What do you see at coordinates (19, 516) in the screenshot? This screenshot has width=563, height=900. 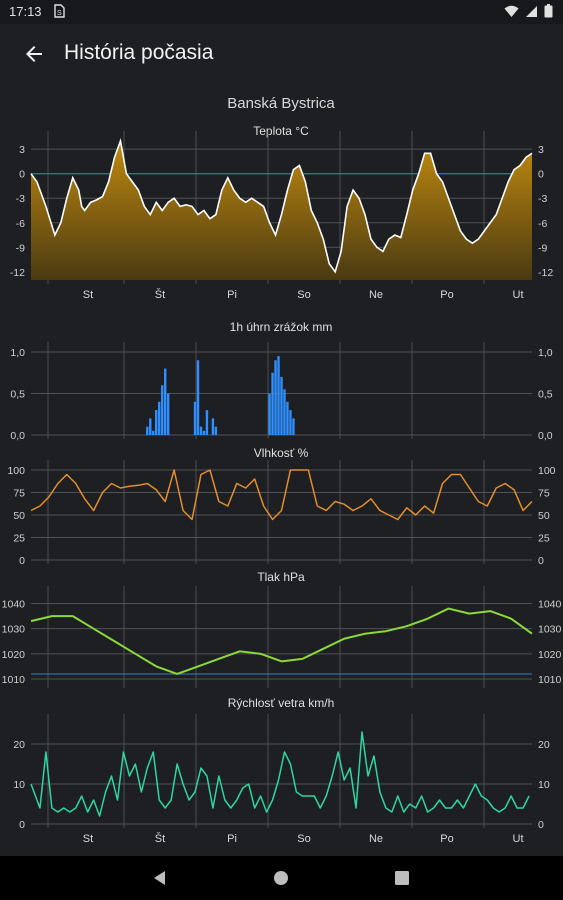 I see `y-tick-label-left: 50` at bounding box center [19, 516].